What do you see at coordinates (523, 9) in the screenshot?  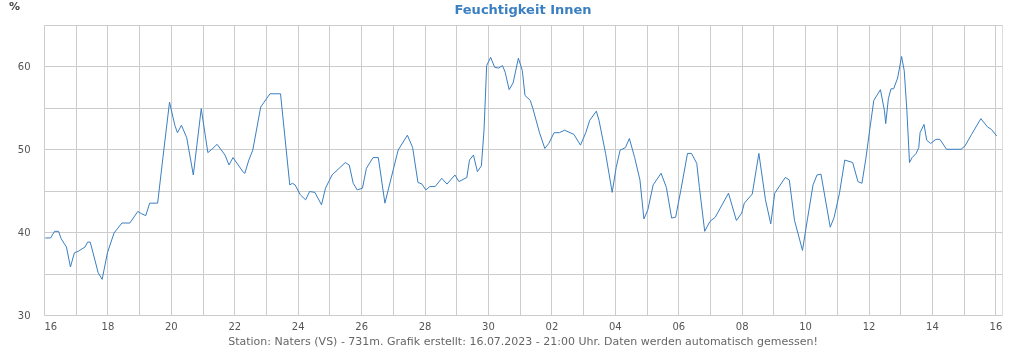 I see `chart-title: Feuchtigkeit Innen` at bounding box center [523, 9].